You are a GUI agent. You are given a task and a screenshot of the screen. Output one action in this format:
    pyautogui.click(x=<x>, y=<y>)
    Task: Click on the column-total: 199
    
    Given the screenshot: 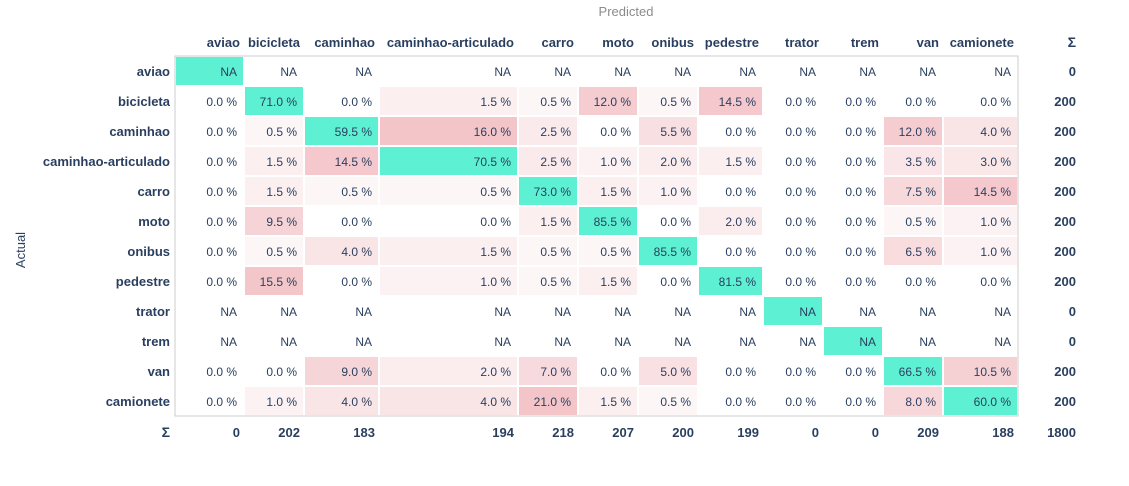 What is the action you would take?
    pyautogui.click(x=748, y=432)
    